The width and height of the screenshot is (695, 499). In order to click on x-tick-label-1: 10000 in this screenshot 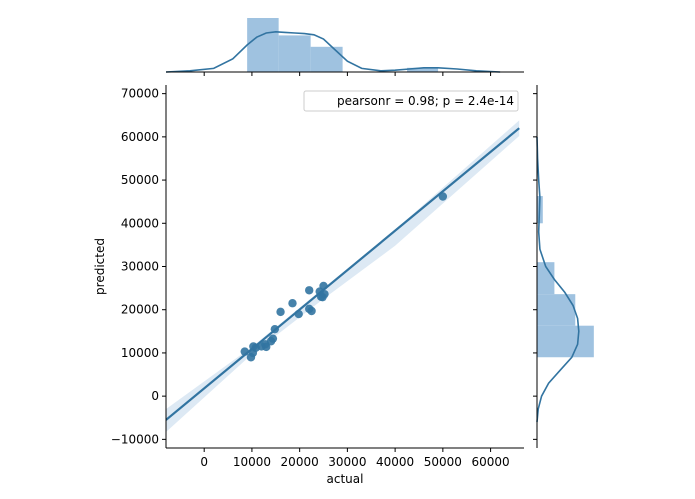, I will do `click(252, 462)`.